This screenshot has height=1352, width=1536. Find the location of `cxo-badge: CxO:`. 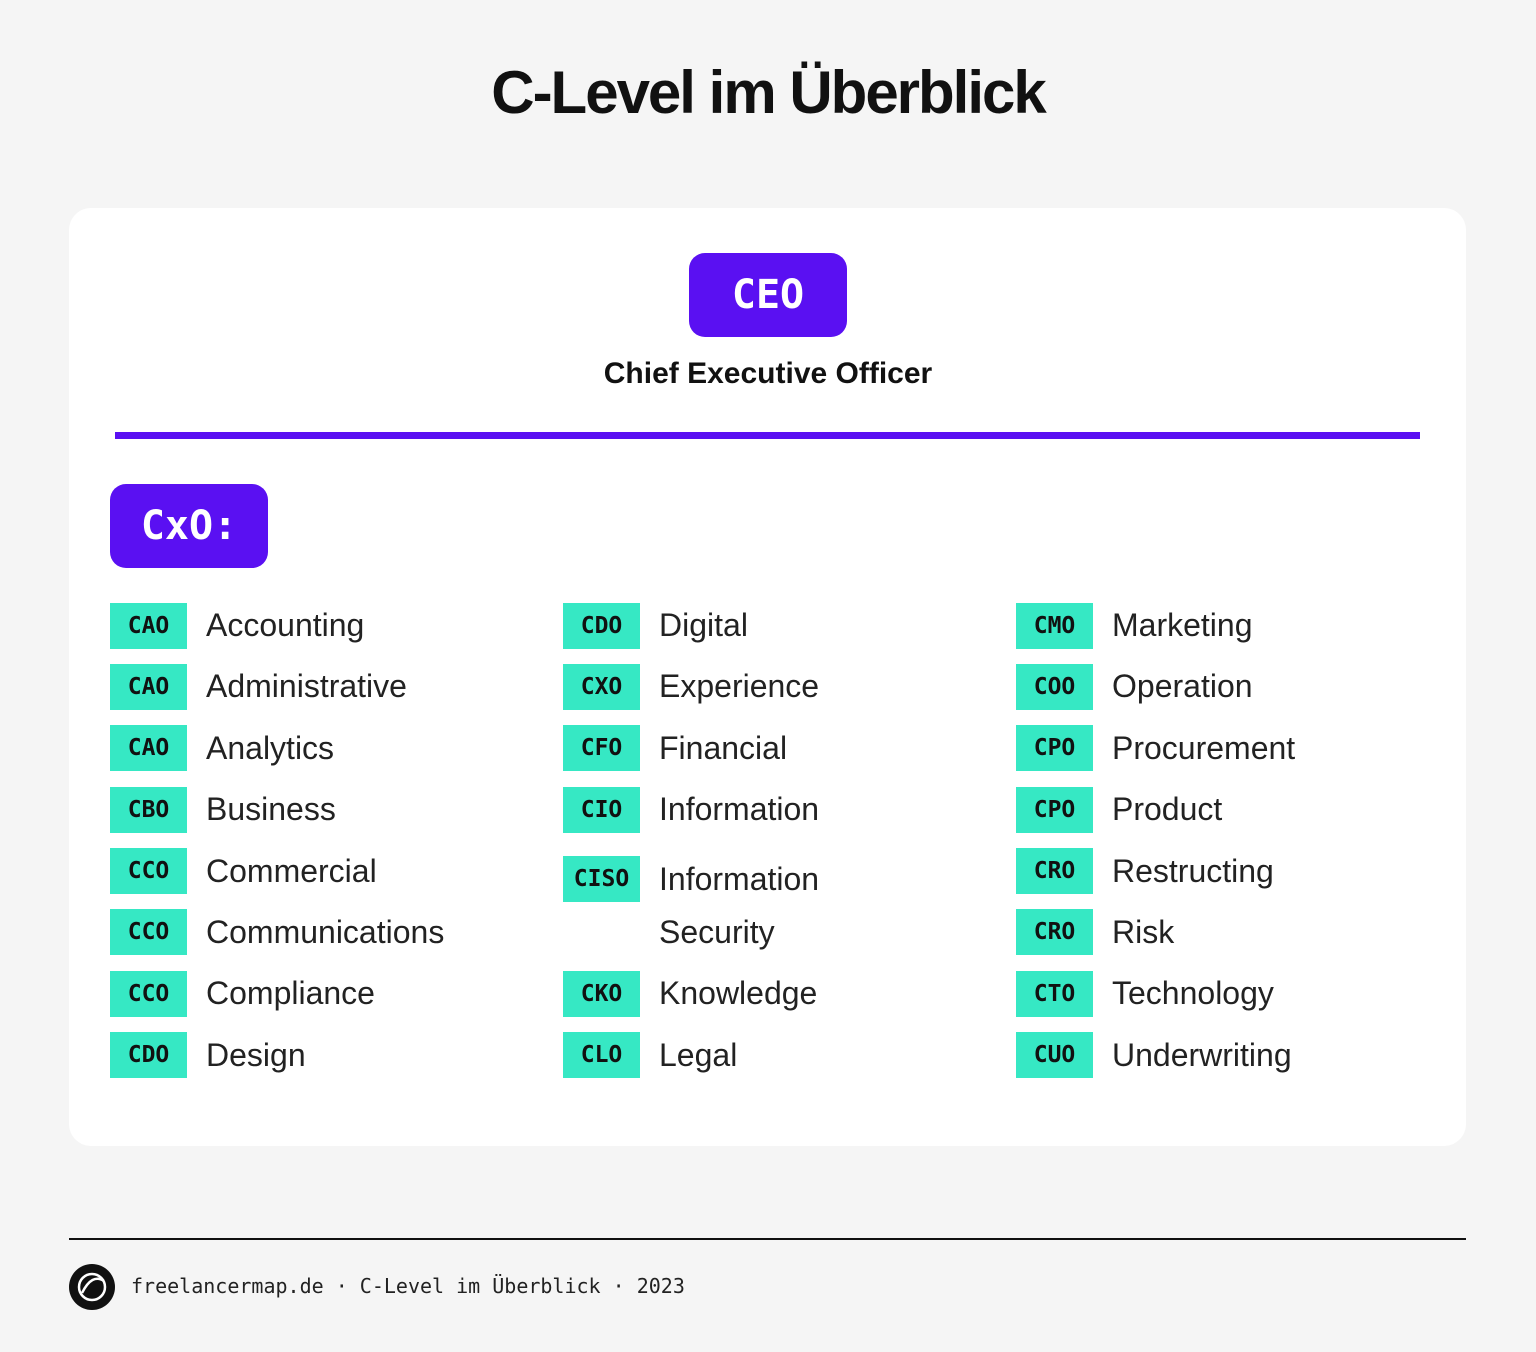

cxo-badge: CxO: is located at coordinates (189, 526).